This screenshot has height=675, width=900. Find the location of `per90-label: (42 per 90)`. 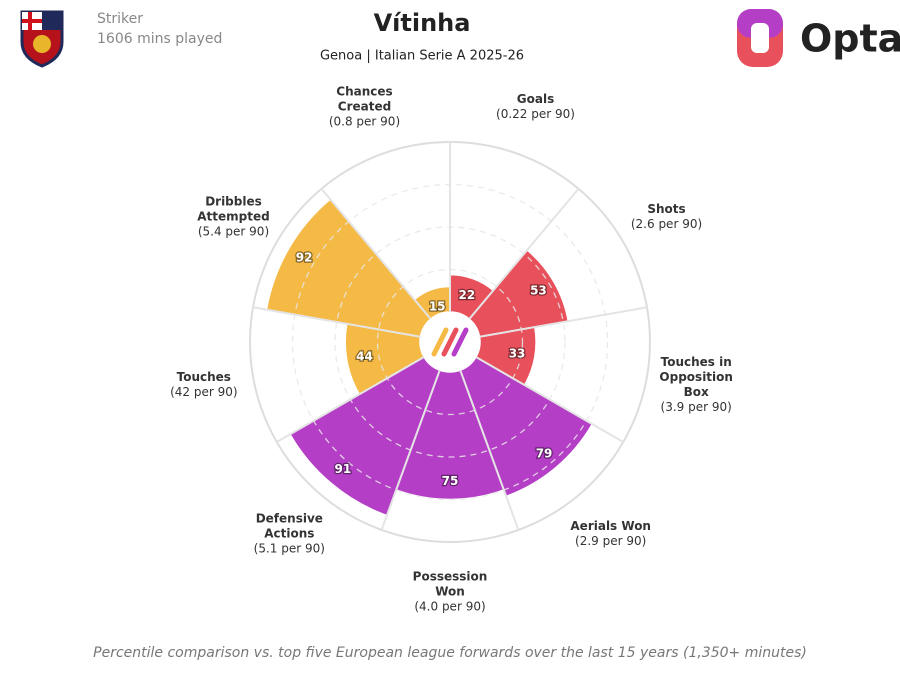

per90-label: (42 per 90) is located at coordinates (204, 392).